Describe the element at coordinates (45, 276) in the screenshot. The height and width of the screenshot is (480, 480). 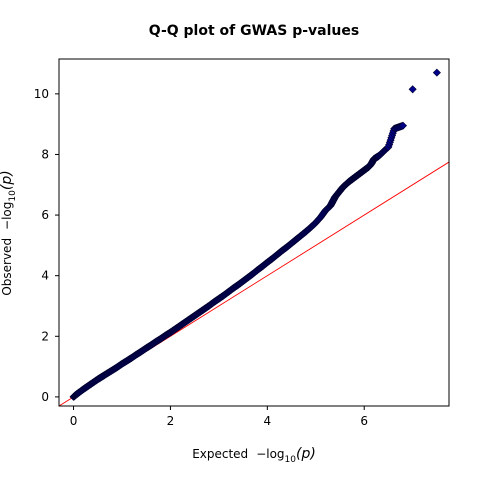
I see `y-tick-label: 4` at that location.